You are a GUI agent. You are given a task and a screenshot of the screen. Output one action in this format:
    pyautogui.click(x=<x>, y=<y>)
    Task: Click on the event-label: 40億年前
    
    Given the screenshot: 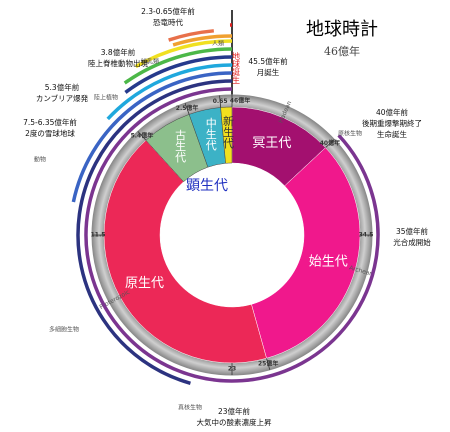 What is the action you would take?
    pyautogui.click(x=392, y=112)
    